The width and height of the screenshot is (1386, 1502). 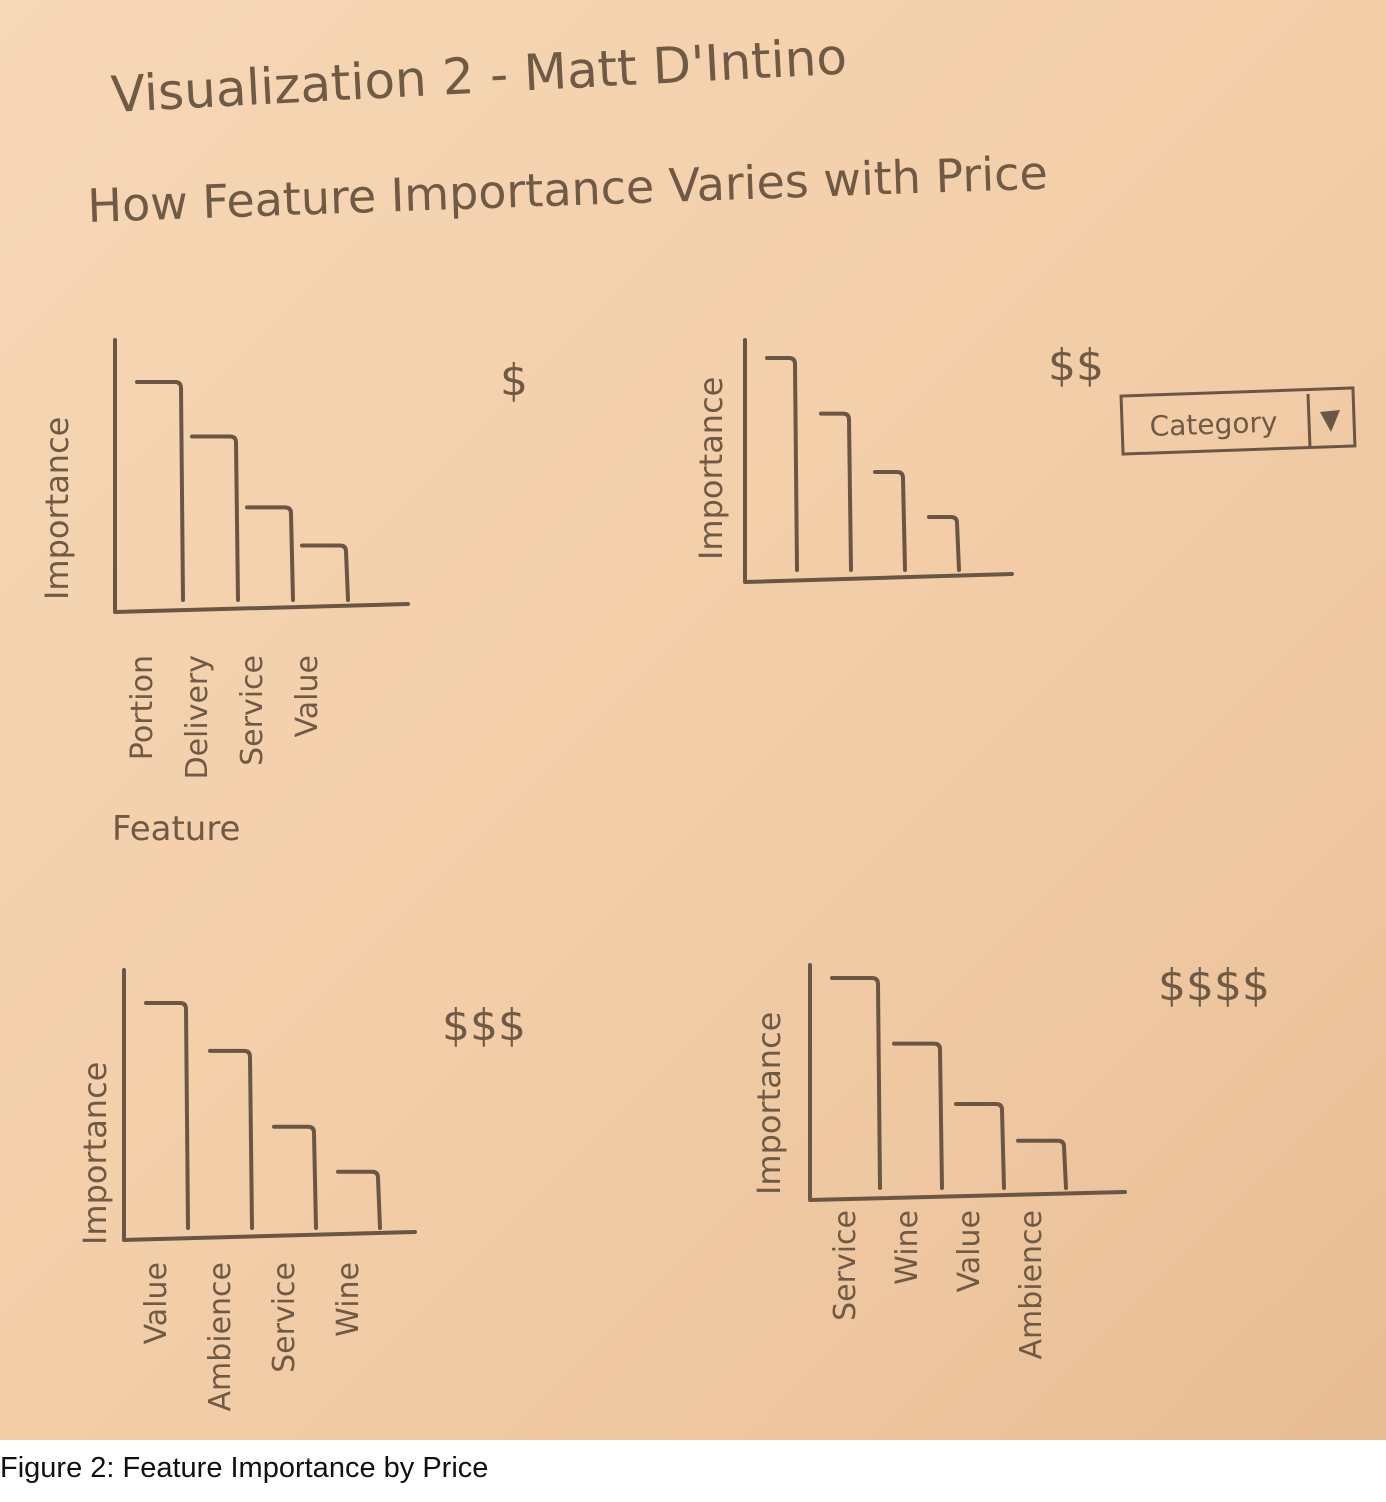 I want to click on chart-price-3: Importance $$$ Value Ambience Service Wine, so click(x=301, y=1190).